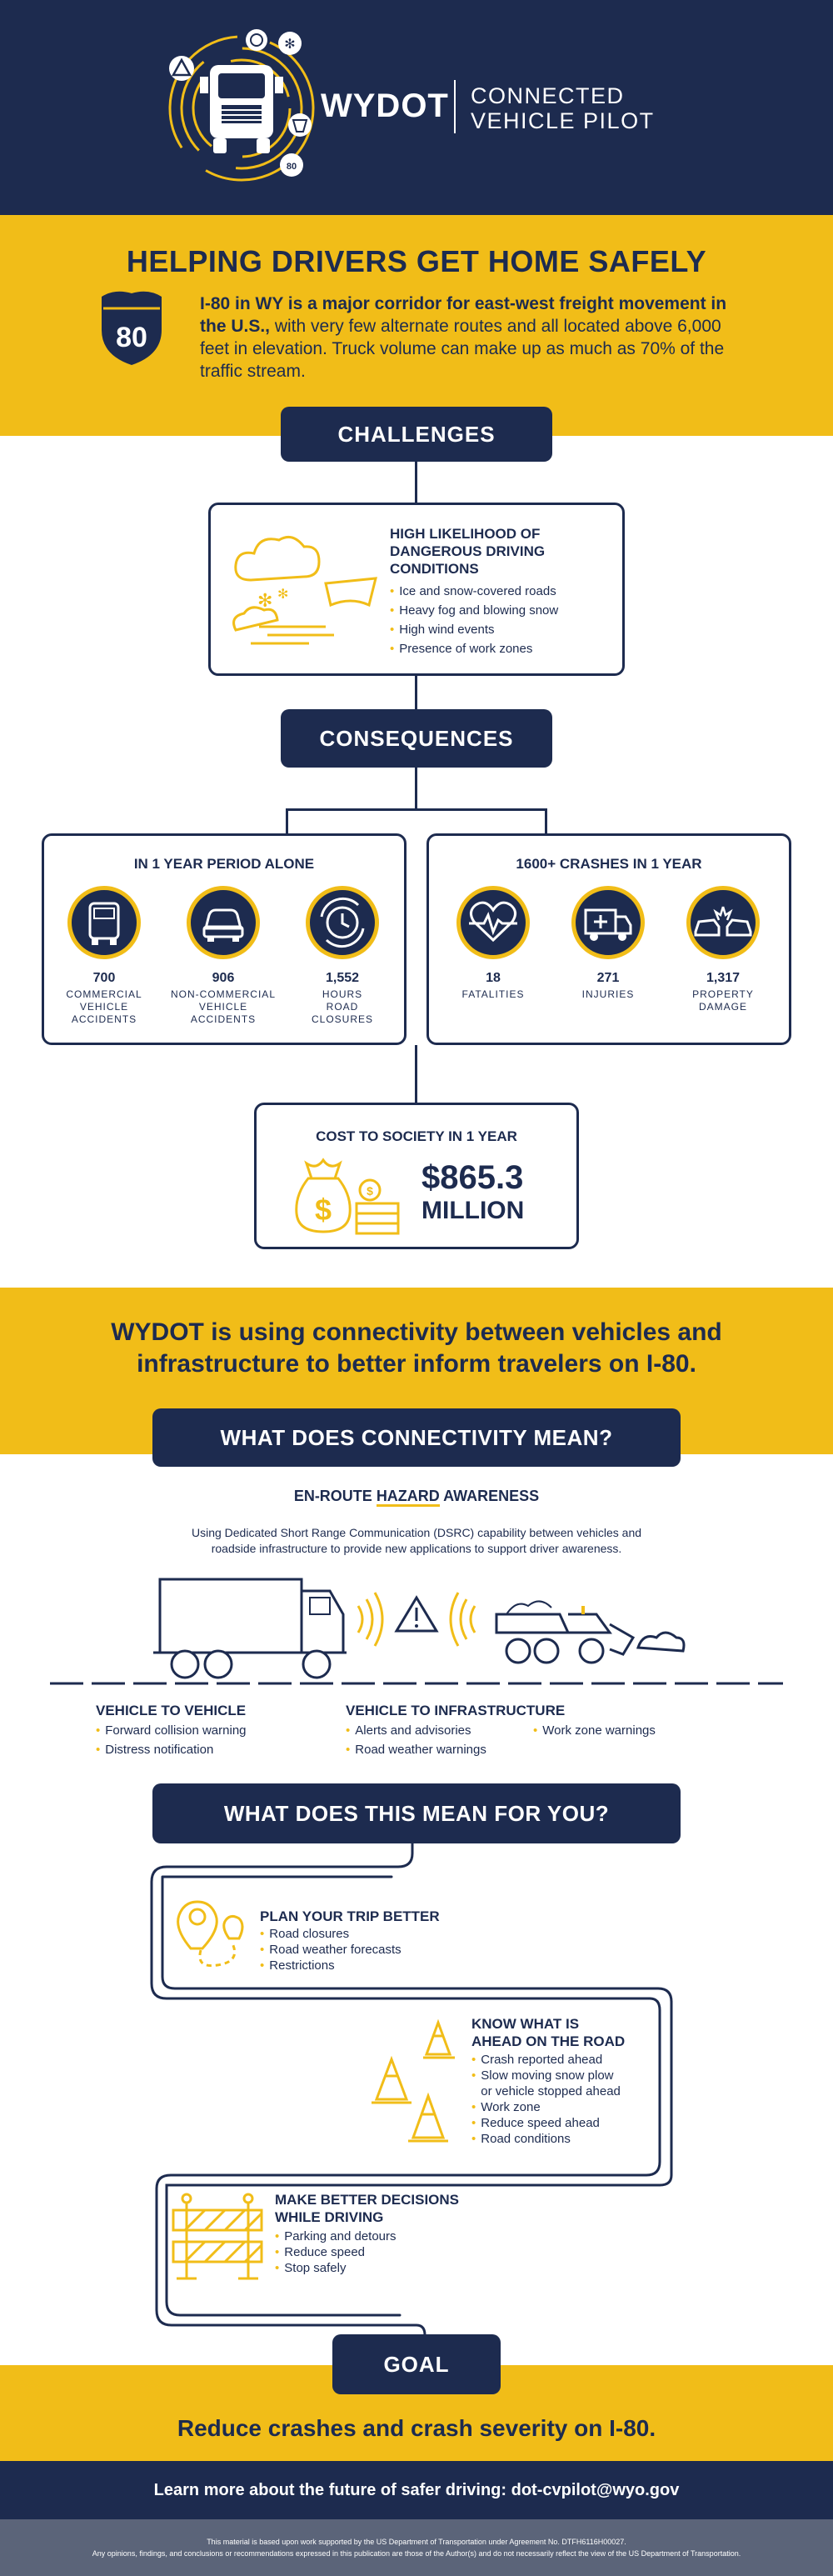 This screenshot has height=2576, width=833. Describe the element at coordinates (216, 1936) in the screenshot. I see `map-route-icon` at that location.